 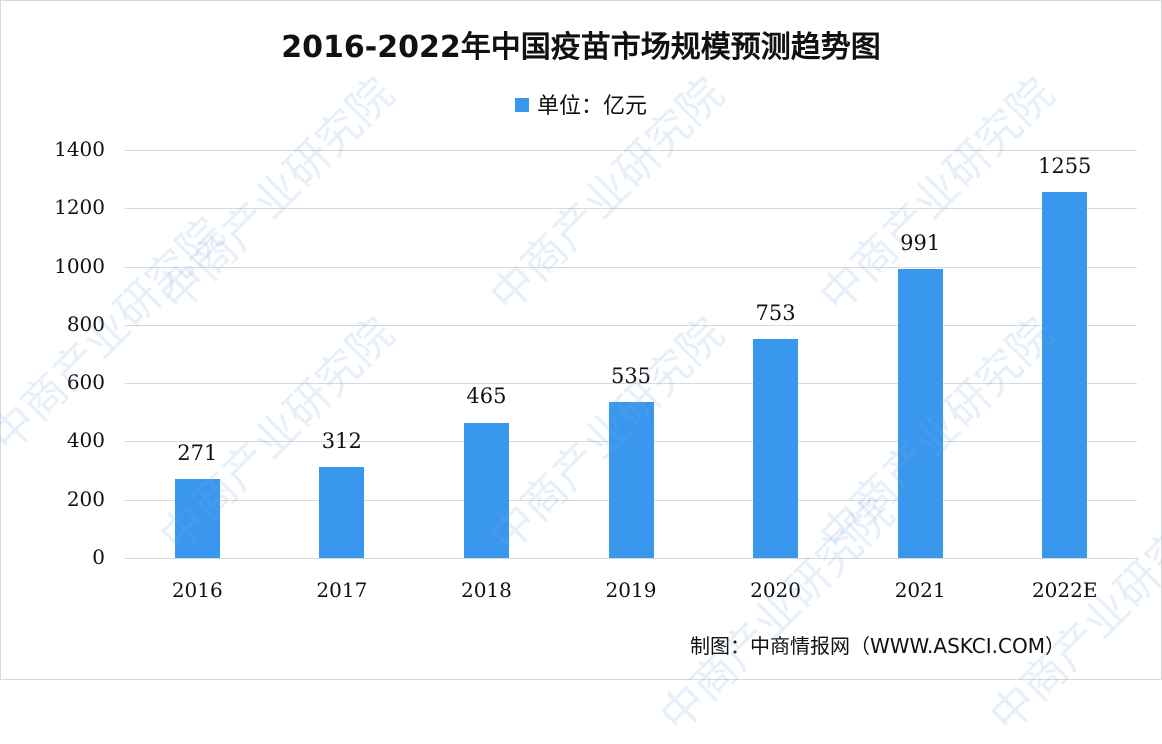 I want to click on data-label: 312, so click(x=341, y=441).